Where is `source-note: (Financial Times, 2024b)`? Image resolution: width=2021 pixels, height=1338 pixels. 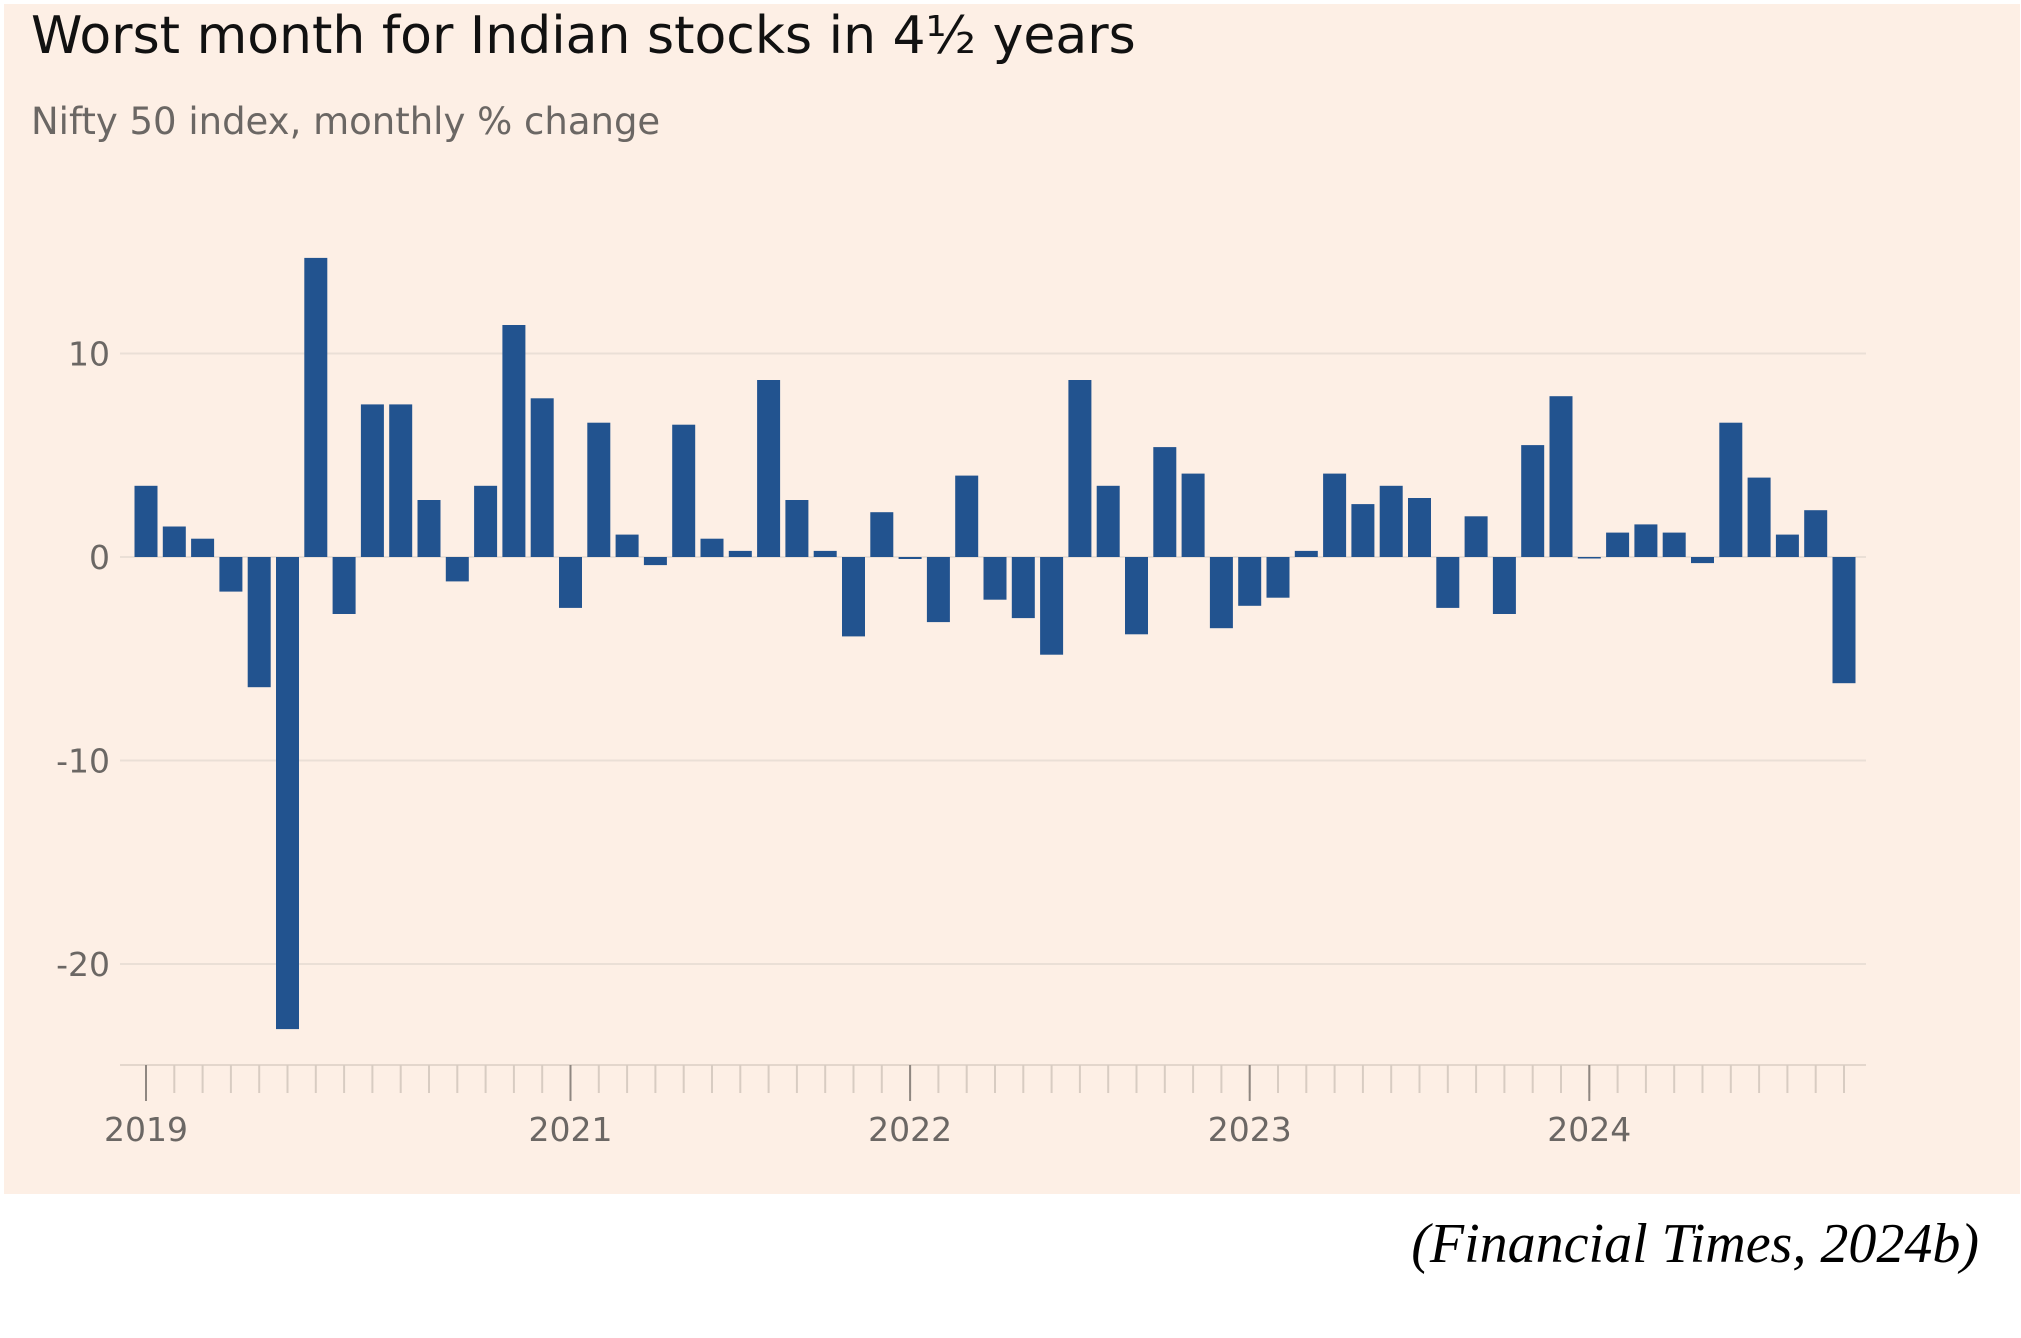 source-note: (Financial Times, 2024b) is located at coordinates (1695, 1244).